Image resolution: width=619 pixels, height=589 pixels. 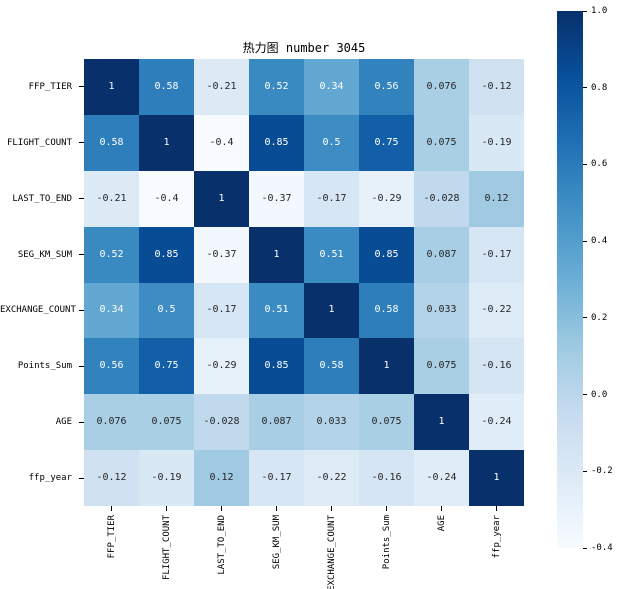 I want to click on y-tick-label: LAST_TO_END, so click(x=42, y=198).